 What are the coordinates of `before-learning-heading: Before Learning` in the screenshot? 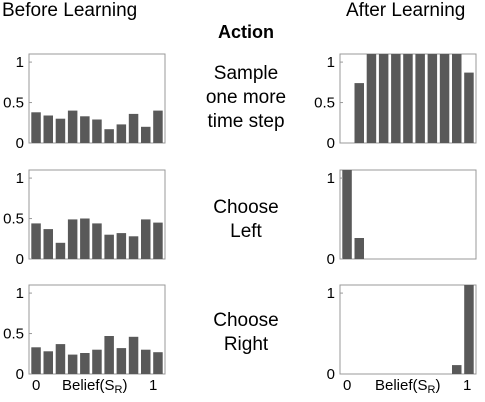 It's located at (70, 10).